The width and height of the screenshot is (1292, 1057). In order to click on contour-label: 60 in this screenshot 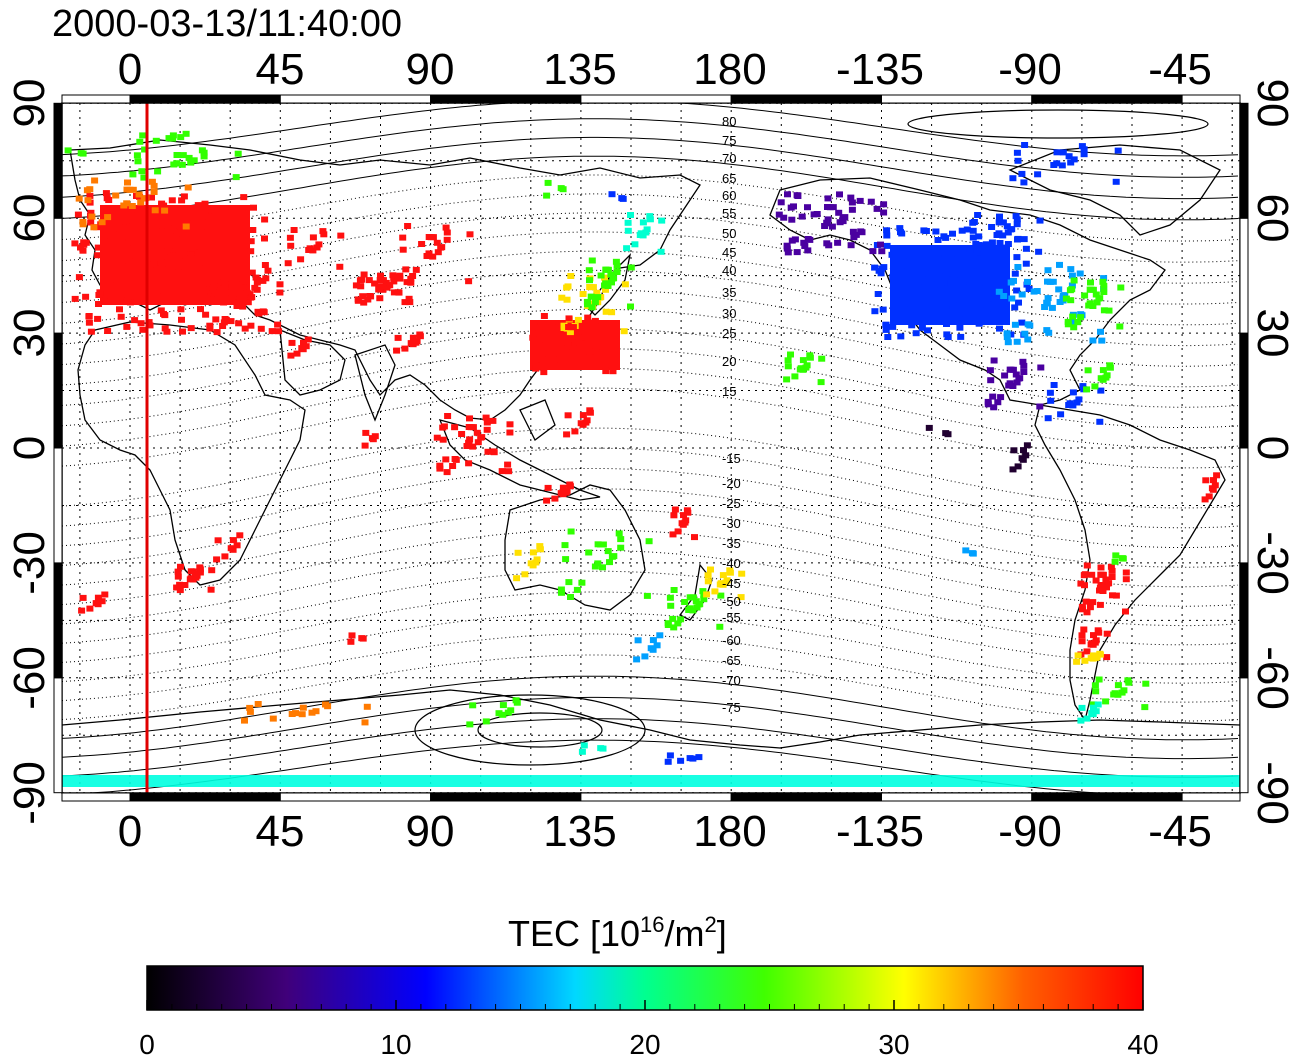, I will do `click(729, 195)`.